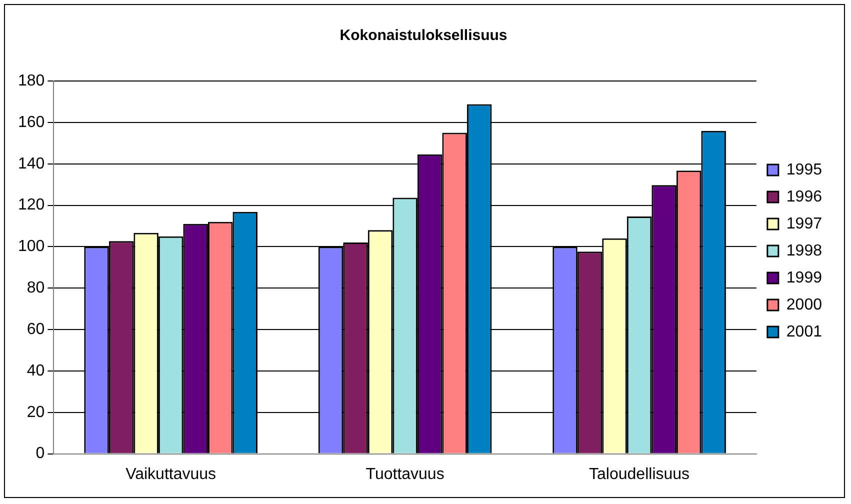 This screenshot has width=851, height=504. Describe the element at coordinates (804, 331) in the screenshot. I see `legend-label: 2001` at that location.